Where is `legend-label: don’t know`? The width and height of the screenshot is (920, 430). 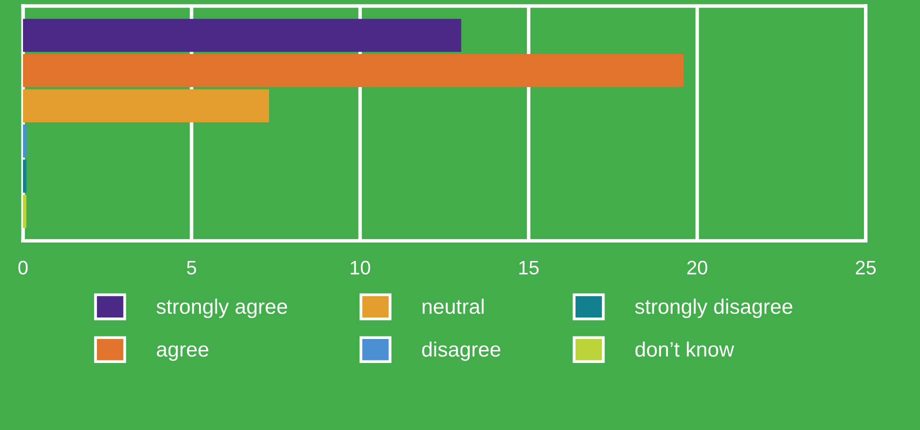
legend-label: don’t know is located at coordinates (684, 349).